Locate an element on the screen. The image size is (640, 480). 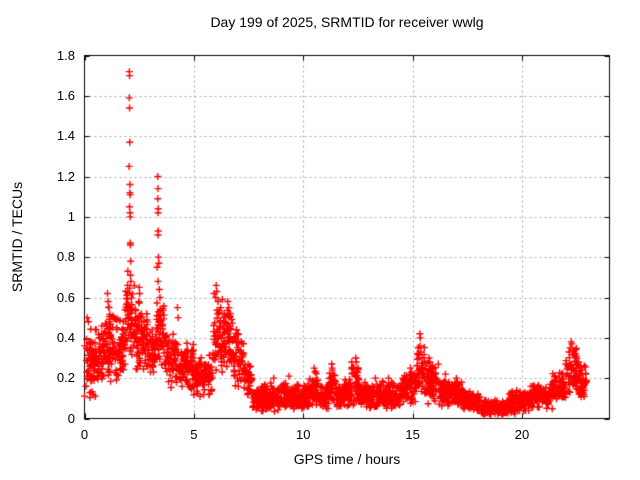
y-tick-label: 1.4 is located at coordinates (65, 136).